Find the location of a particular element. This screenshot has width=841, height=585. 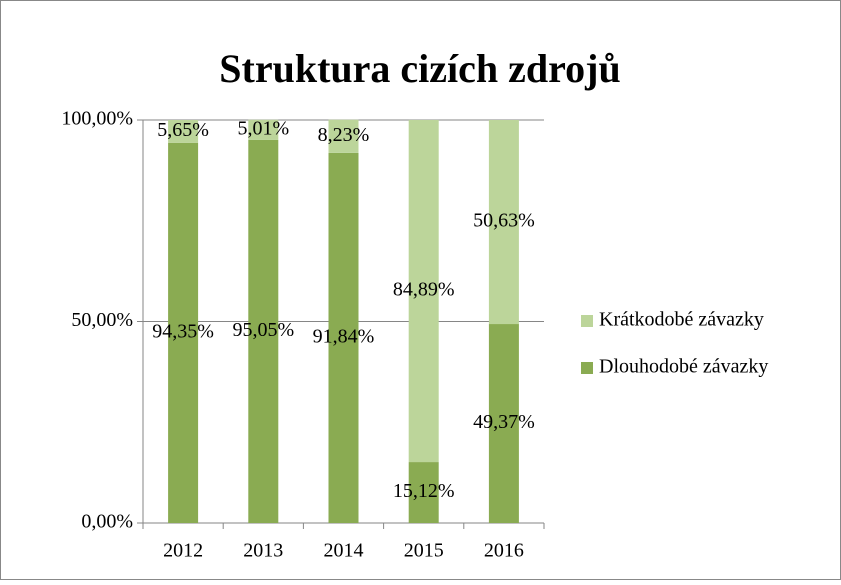

x-tick-label: 2013 is located at coordinates (263, 551).